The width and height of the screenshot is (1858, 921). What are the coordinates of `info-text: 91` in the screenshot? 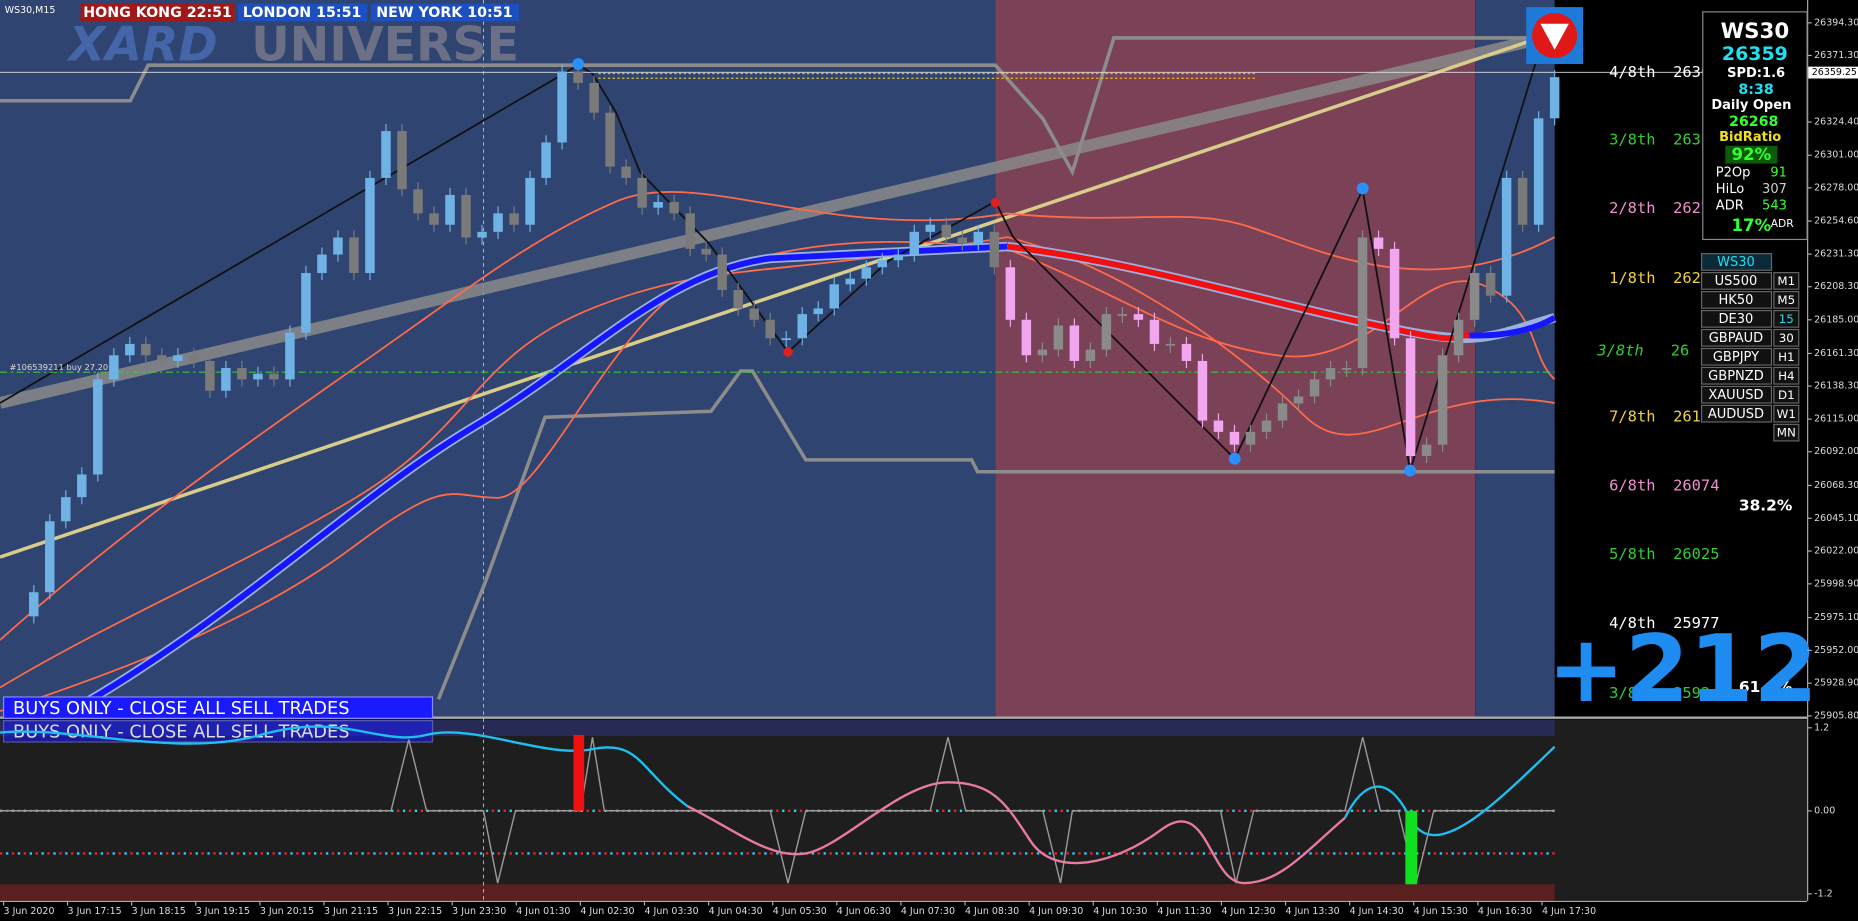 It's located at (1778, 173).